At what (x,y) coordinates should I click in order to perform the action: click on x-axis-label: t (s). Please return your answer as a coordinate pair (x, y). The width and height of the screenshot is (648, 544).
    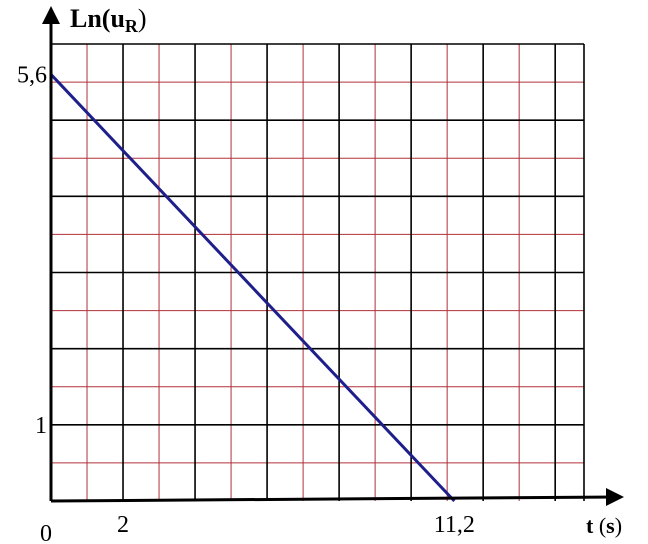
    Looking at the image, I should click on (604, 525).